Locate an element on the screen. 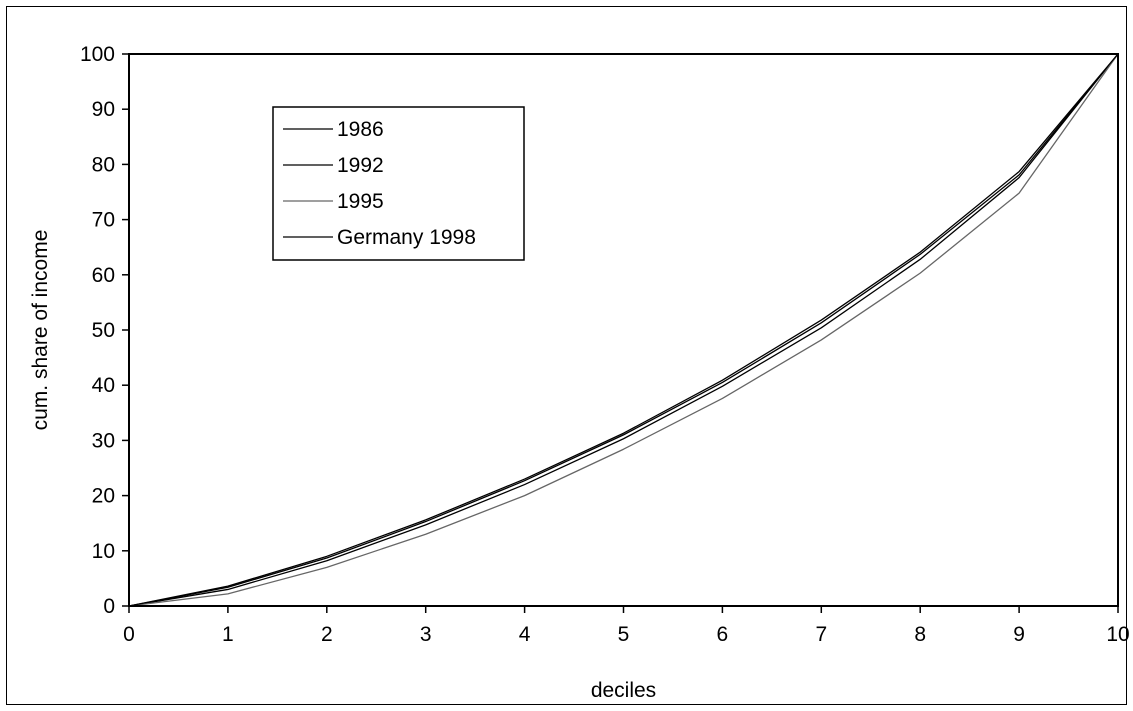  legend-label: Germany 1998 is located at coordinates (406, 237).